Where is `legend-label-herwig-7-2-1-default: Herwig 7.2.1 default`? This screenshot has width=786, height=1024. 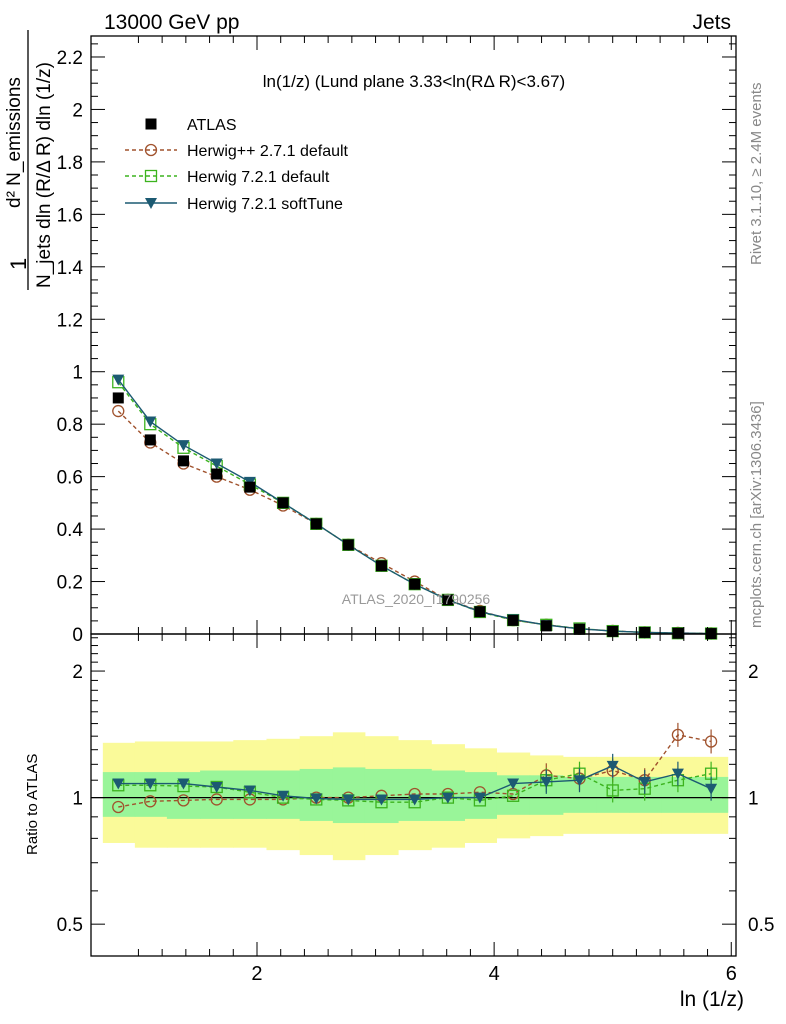
legend-label-herwig-7-2-1-default: Herwig 7.2.1 default is located at coordinates (258, 177).